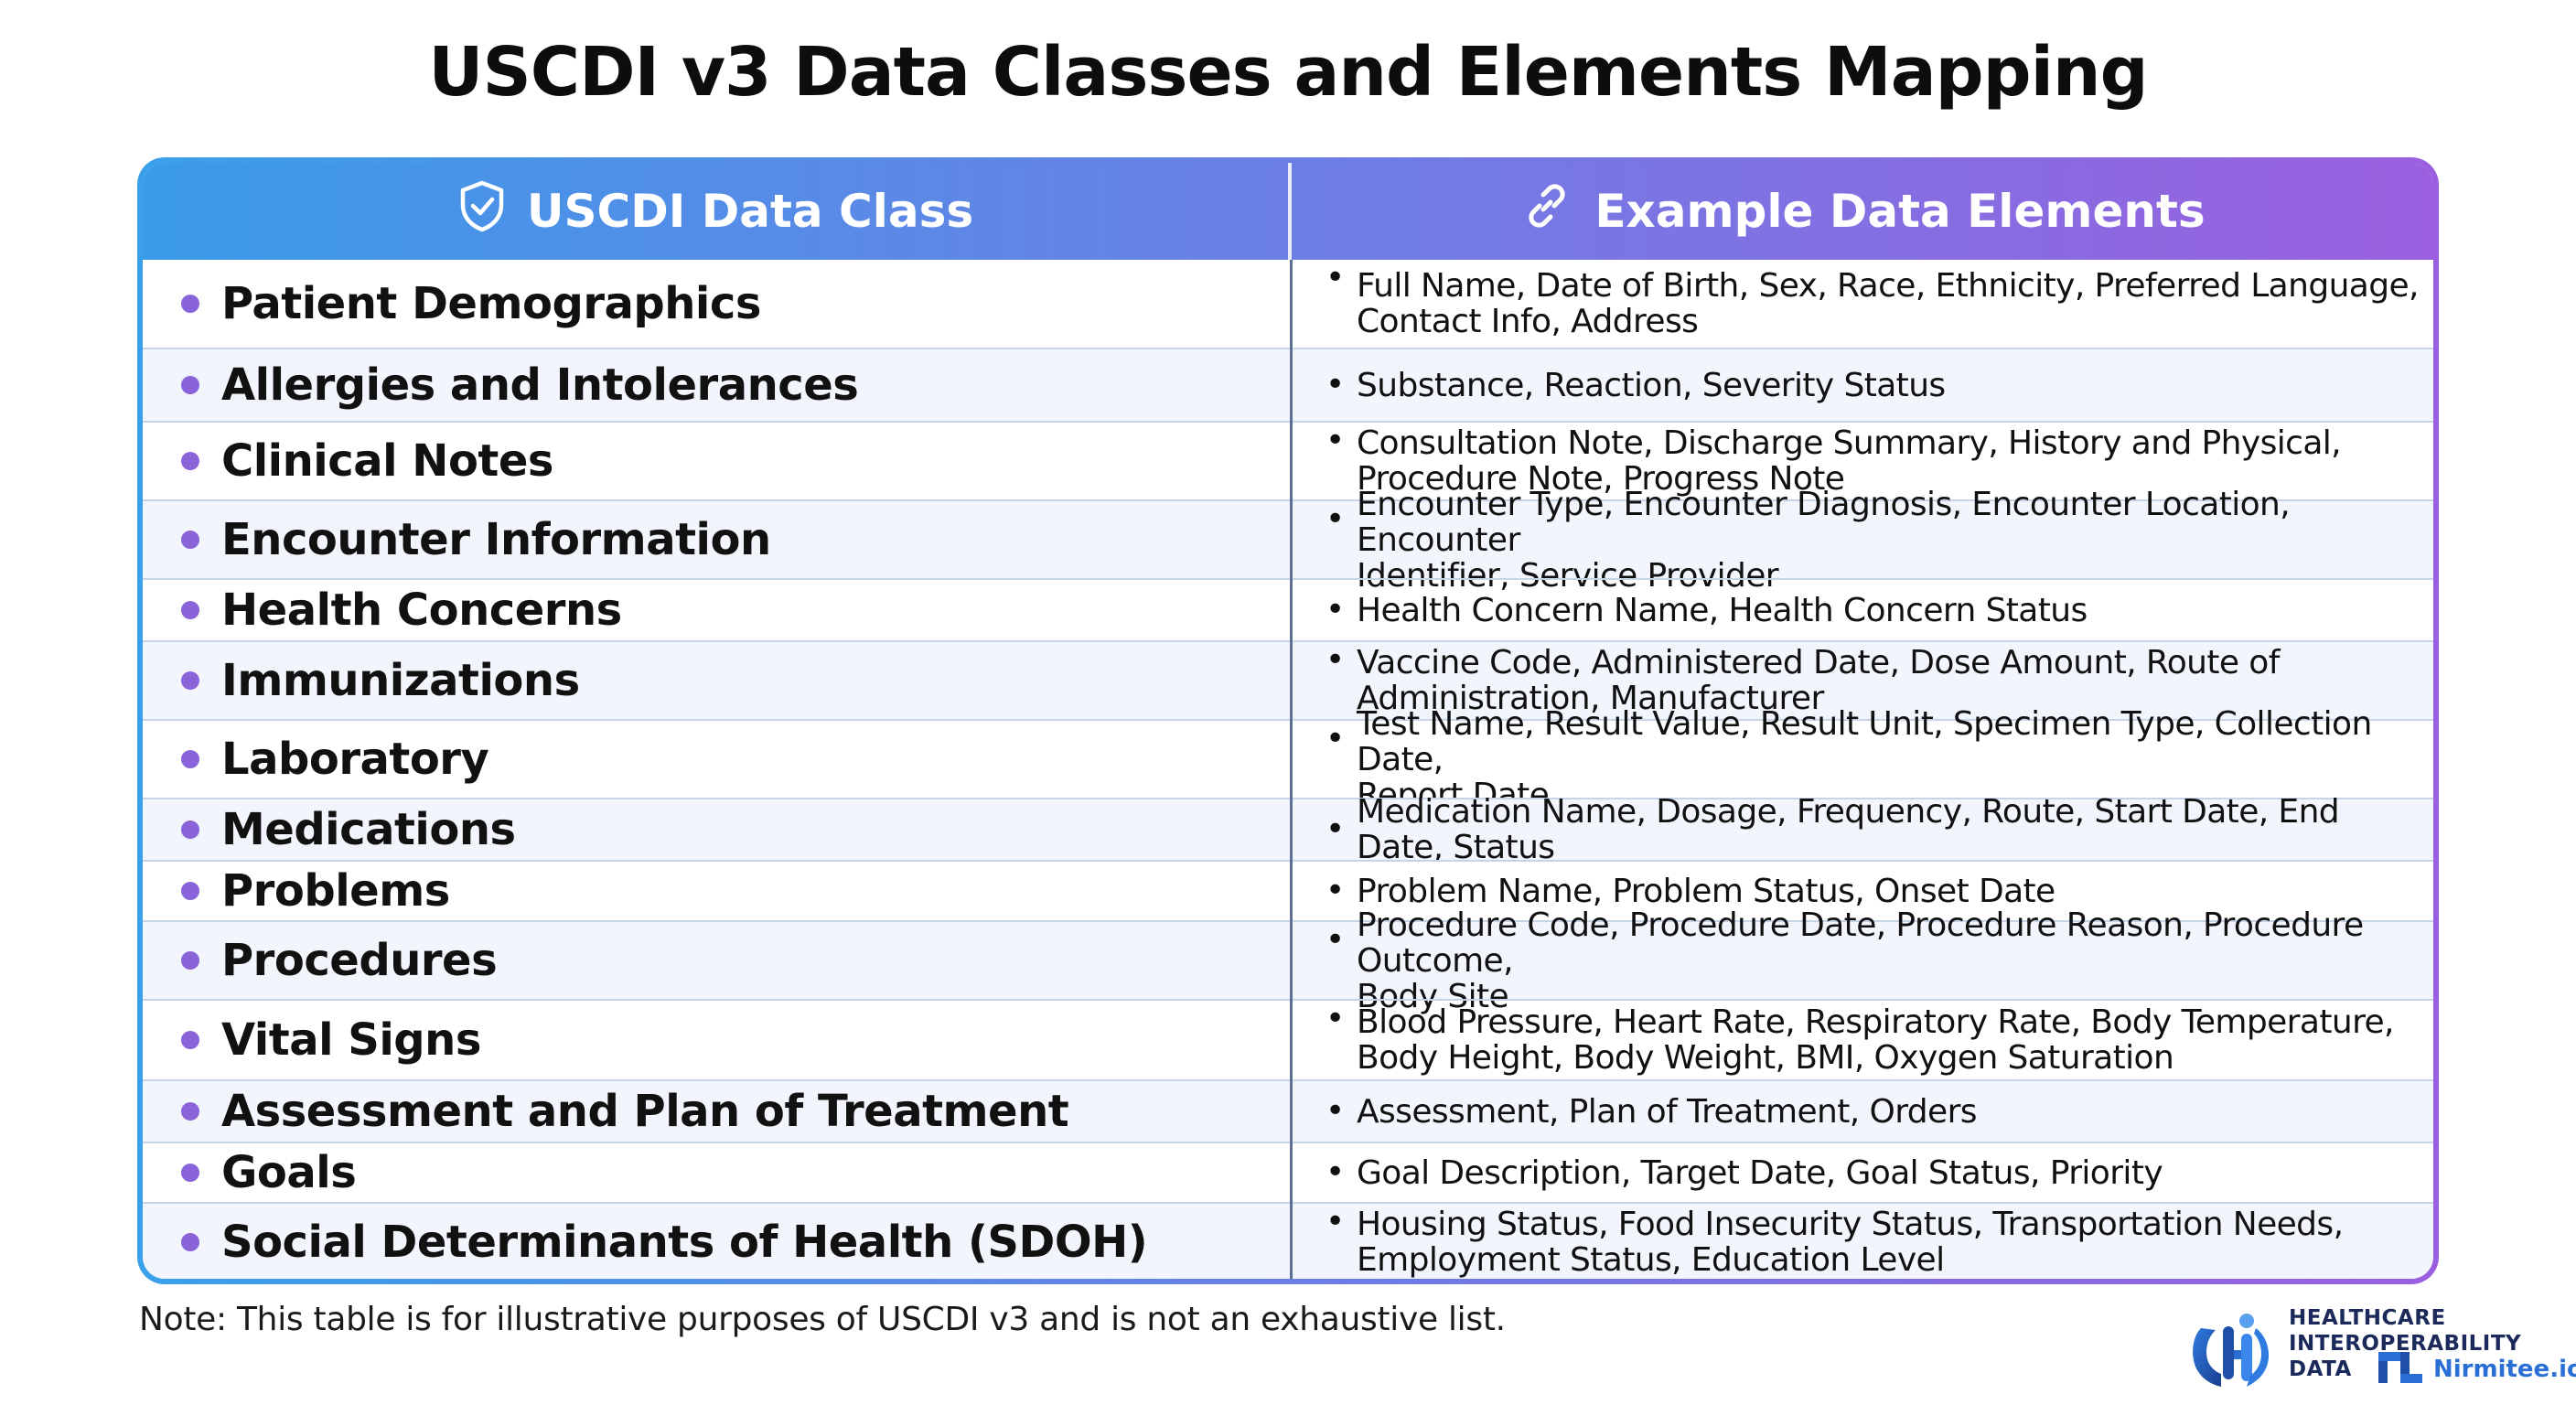  I want to click on data-class-label: Assessment and Plan of Treatment, so click(645, 1111).